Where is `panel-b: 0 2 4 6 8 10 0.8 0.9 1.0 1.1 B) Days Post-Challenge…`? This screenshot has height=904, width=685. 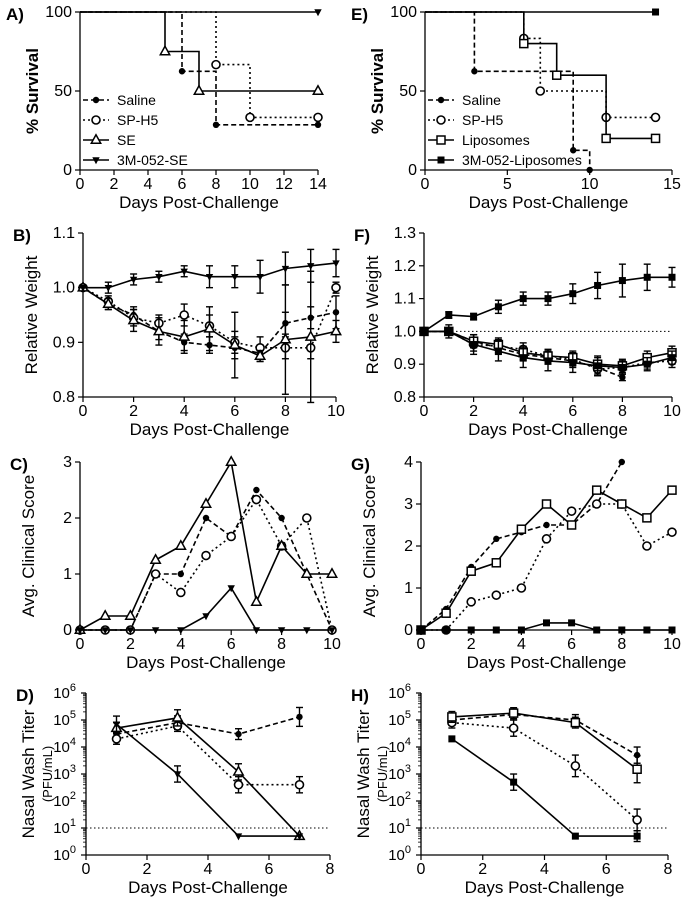
panel-b: 0 2 4 6 8 10 0.8 0.9 1.0 1.1 B) Days Post-Challenge… is located at coordinates (179, 332).